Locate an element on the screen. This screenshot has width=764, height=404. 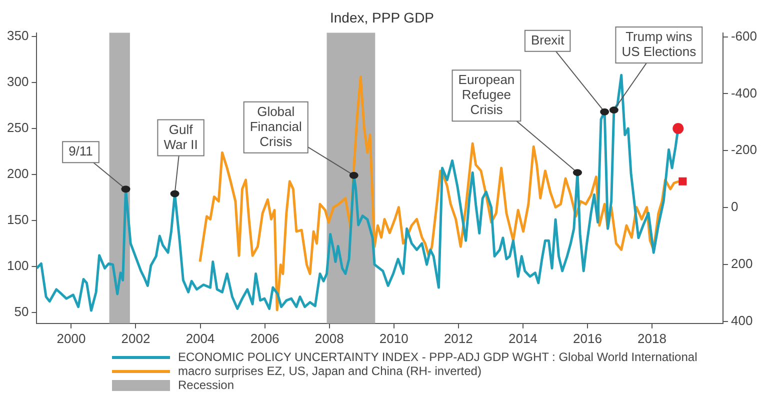
annotation: Global Financial Crisis is located at coordinates (276, 126).